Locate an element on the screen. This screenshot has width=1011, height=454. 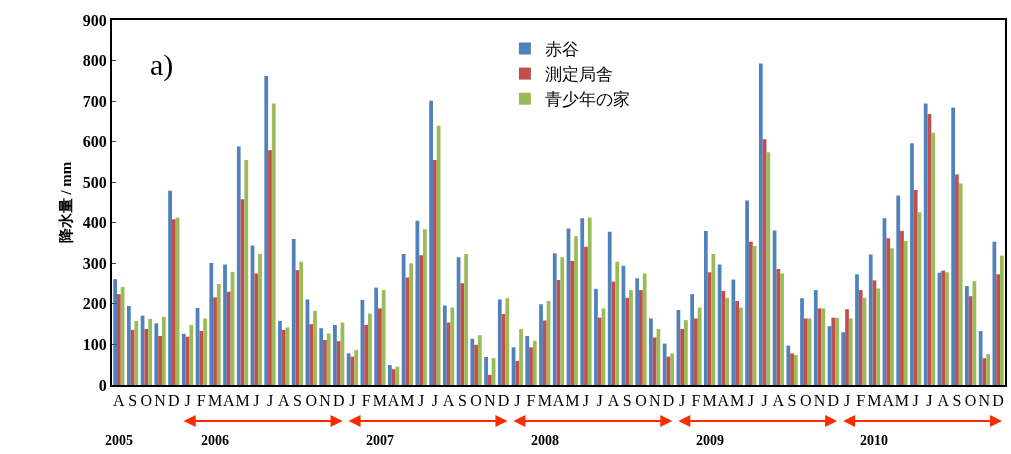
y-tick-label: 500 is located at coordinates (94, 182).